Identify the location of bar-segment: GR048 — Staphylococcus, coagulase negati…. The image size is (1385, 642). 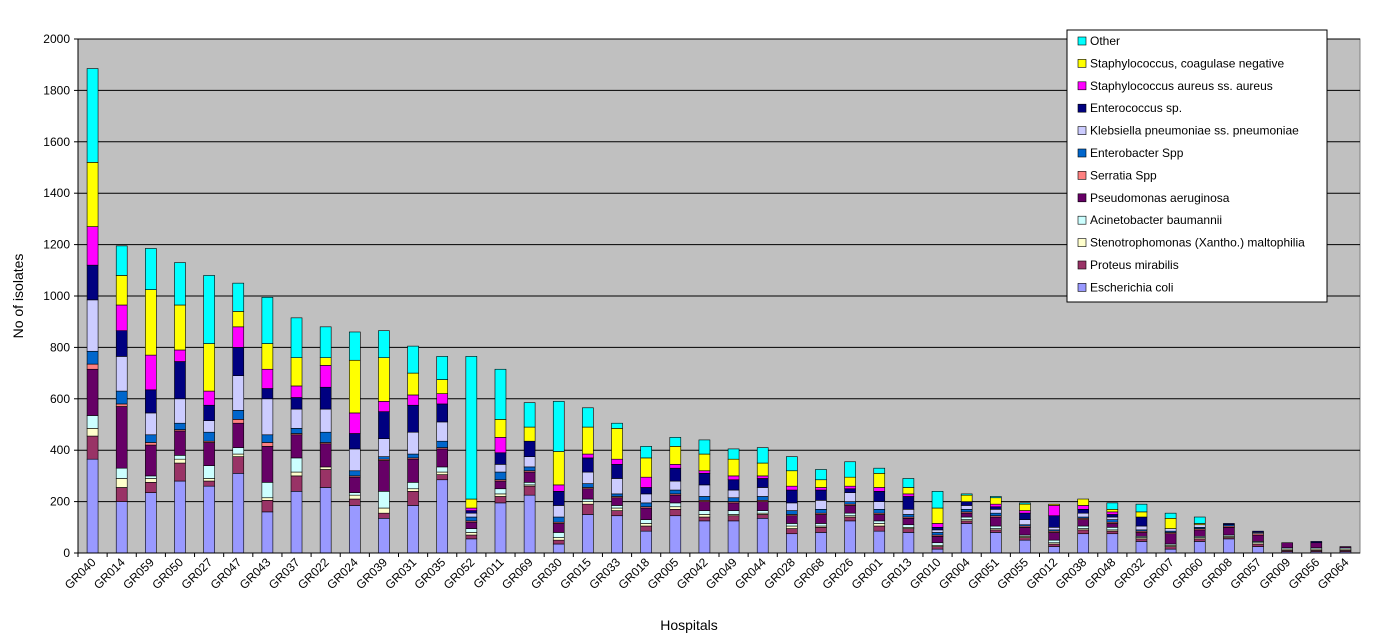
(1112, 511).